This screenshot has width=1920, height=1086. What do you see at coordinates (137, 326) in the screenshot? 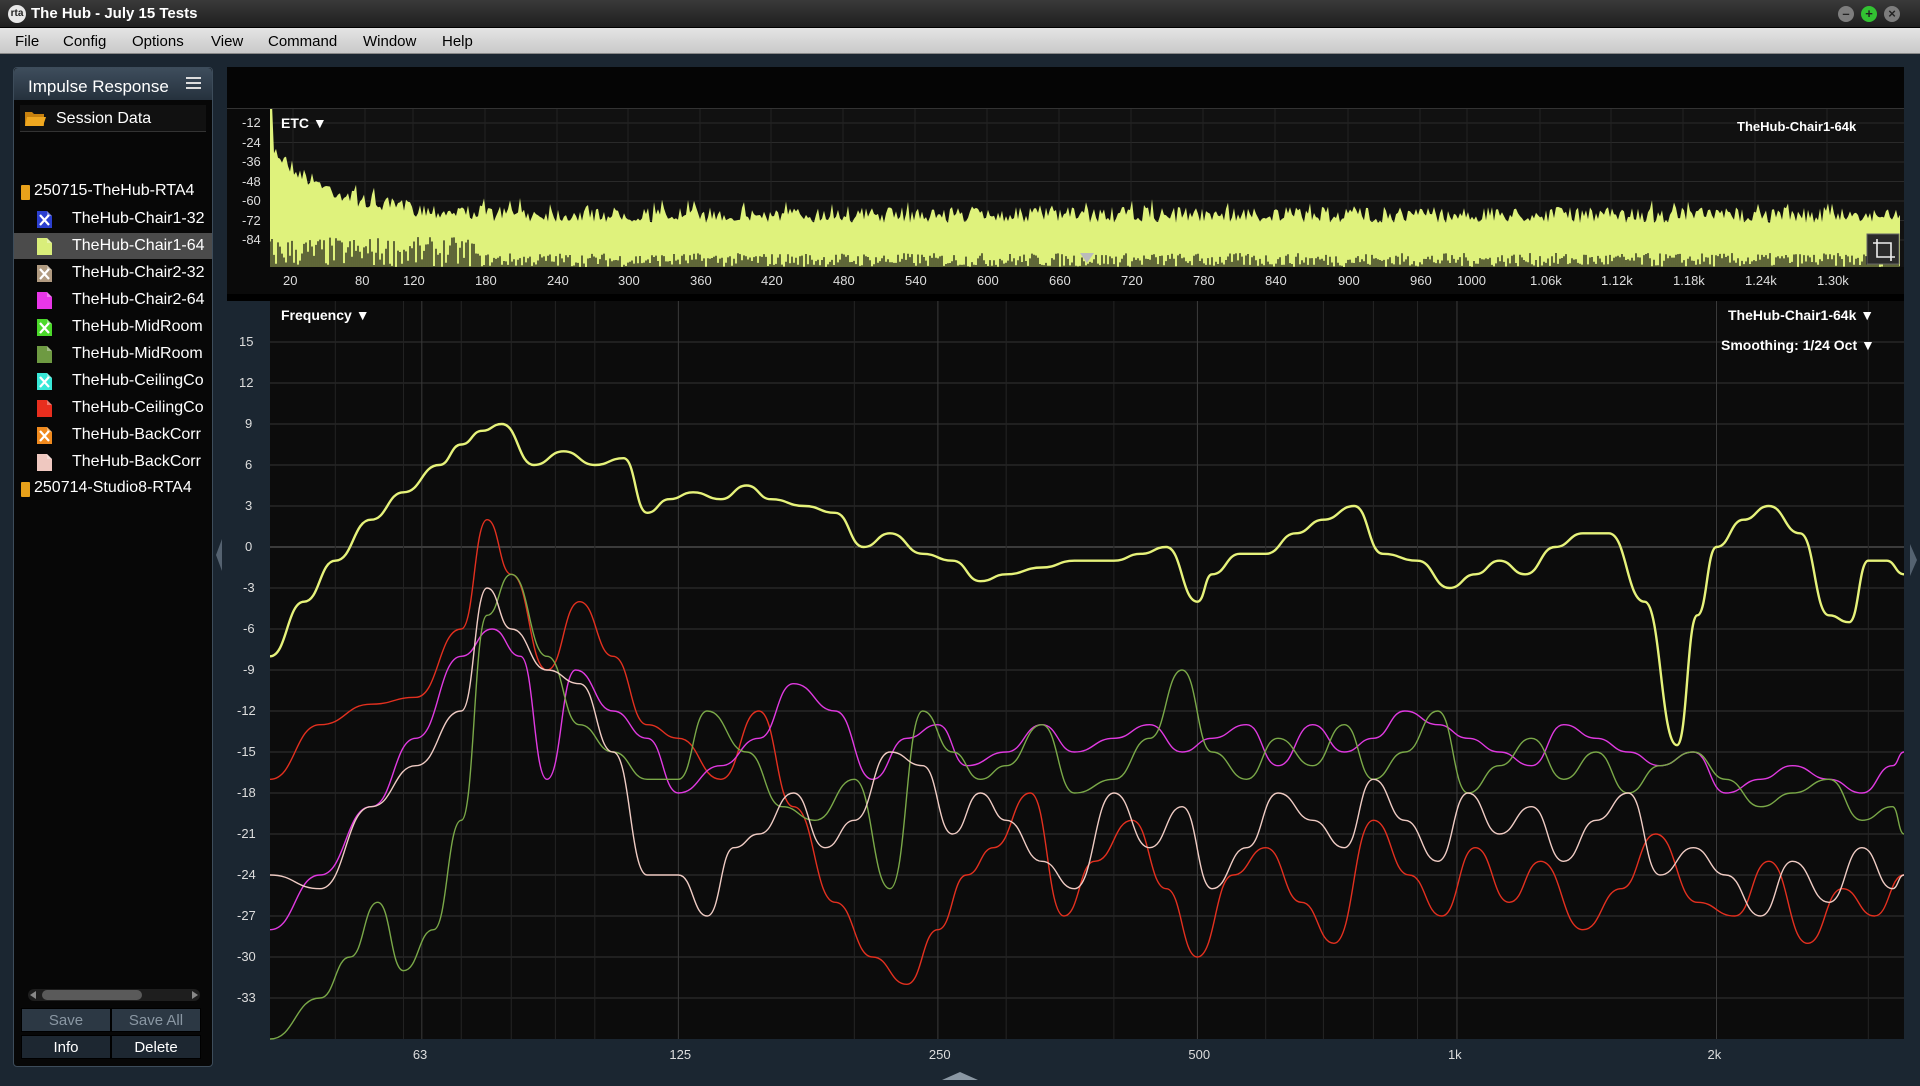
I see `measurement-label: TheHub-MidRoom` at bounding box center [137, 326].